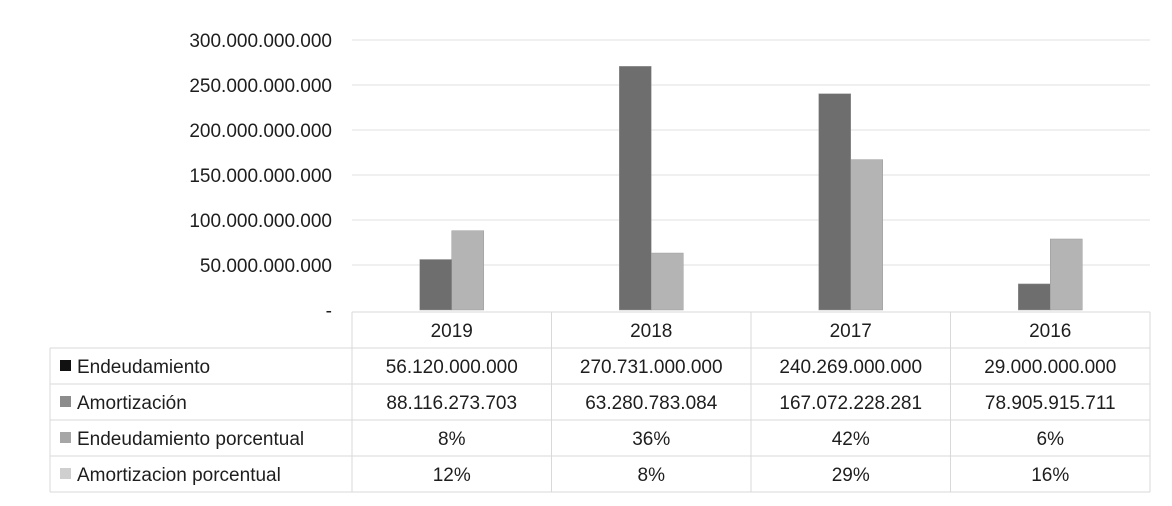 The height and width of the screenshot is (506, 1172). What do you see at coordinates (1050, 475) in the screenshot?
I see `data-label: 16%` at bounding box center [1050, 475].